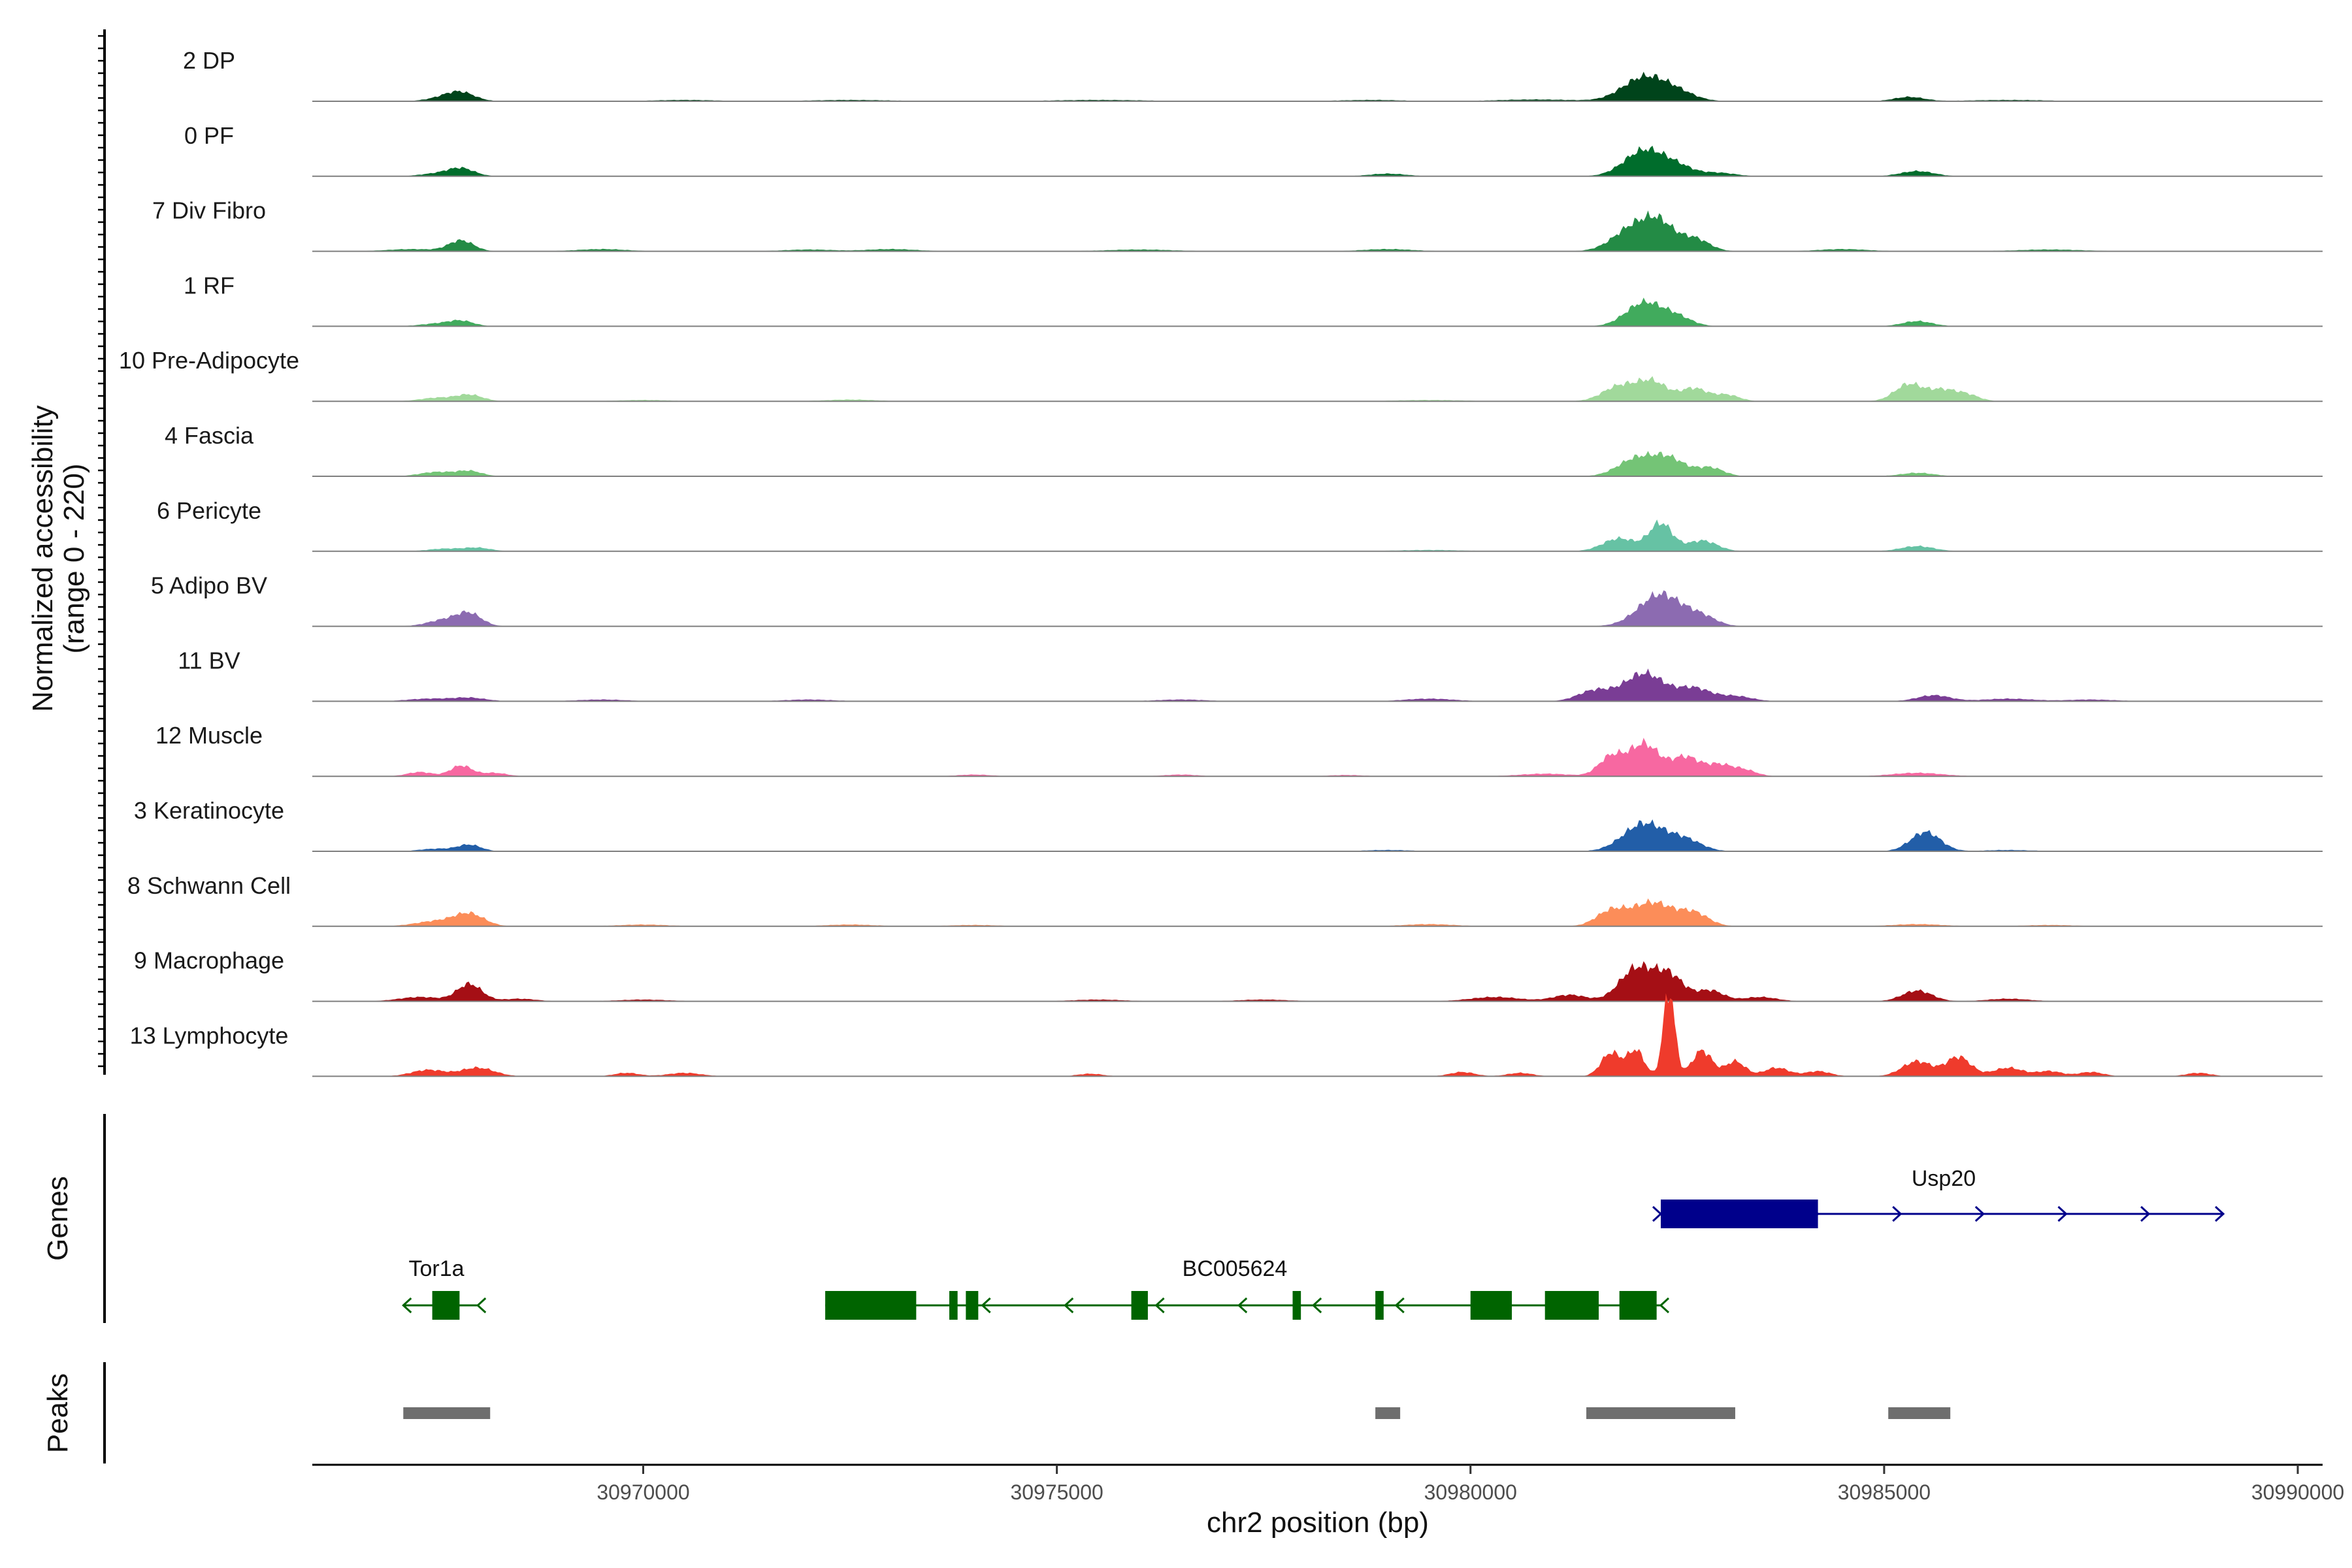 This screenshot has width=2352, height=1568. What do you see at coordinates (209, 60) in the screenshot?
I see `track-label: 2 DP` at bounding box center [209, 60].